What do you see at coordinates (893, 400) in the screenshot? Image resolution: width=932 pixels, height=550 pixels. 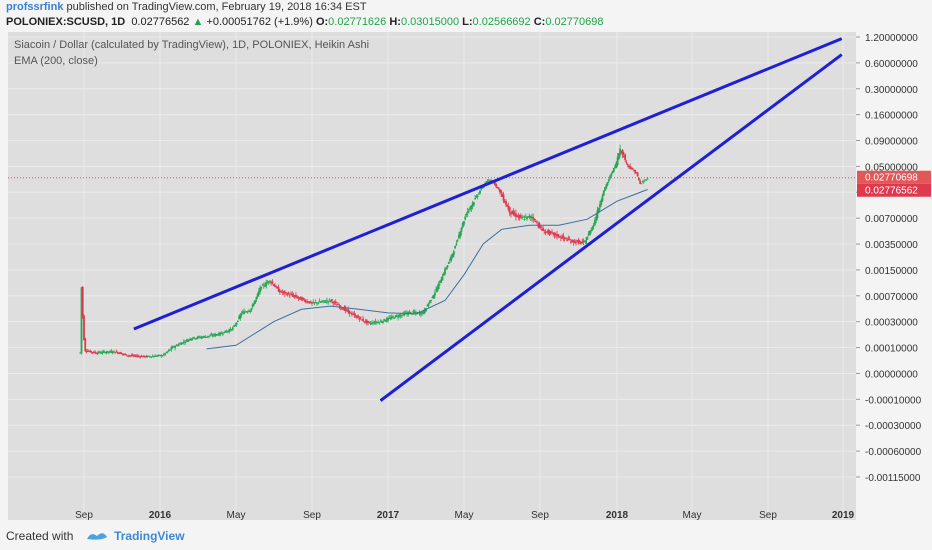 I see `y-tick-label: -0.00010000` at bounding box center [893, 400].